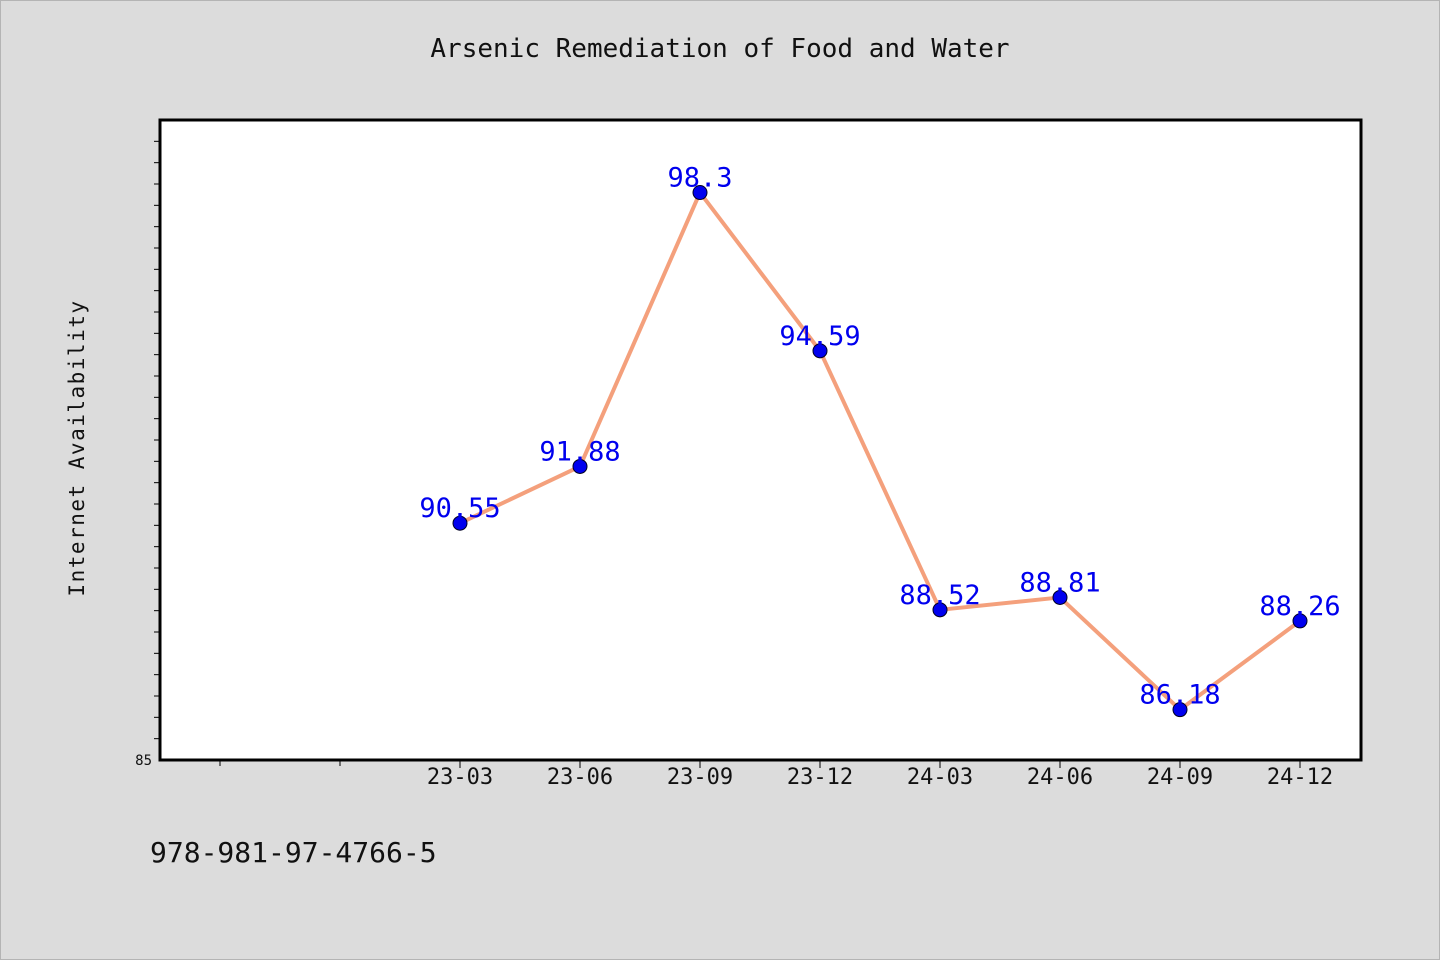 The width and height of the screenshot is (1440, 960). I want to click on data-label: 88.52, so click(939, 595).